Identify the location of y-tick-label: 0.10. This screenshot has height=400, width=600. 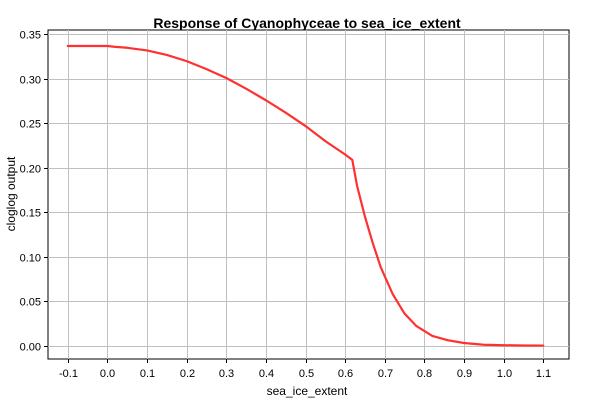
(30, 259).